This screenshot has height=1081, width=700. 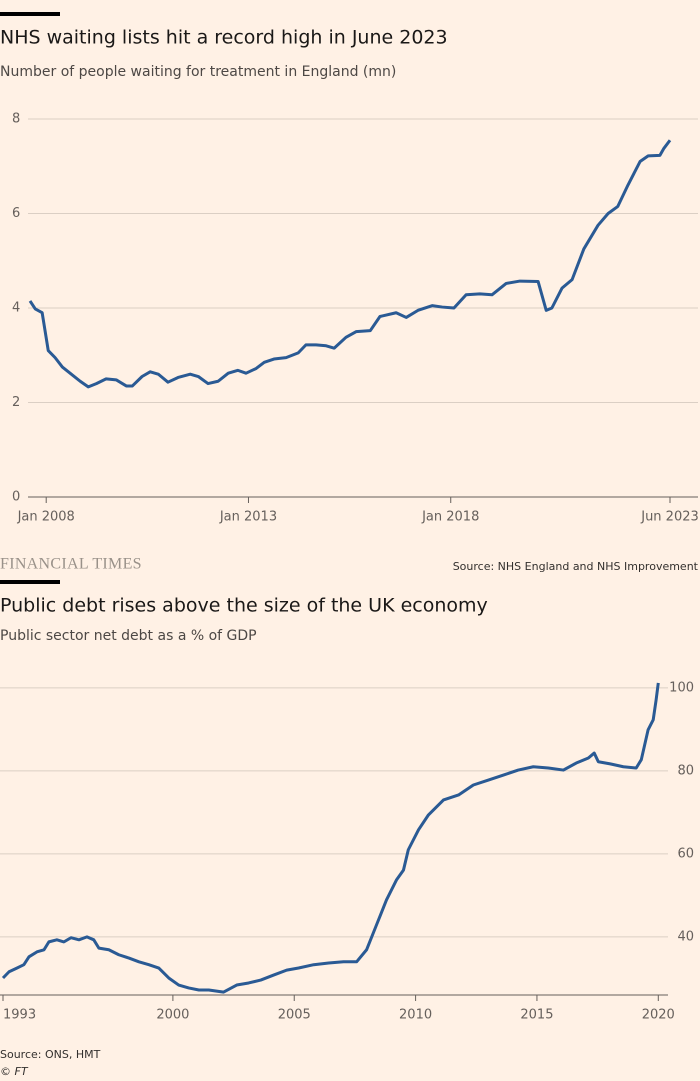 What do you see at coordinates (14, 1071) in the screenshot?
I see `copyright: © FT` at bounding box center [14, 1071].